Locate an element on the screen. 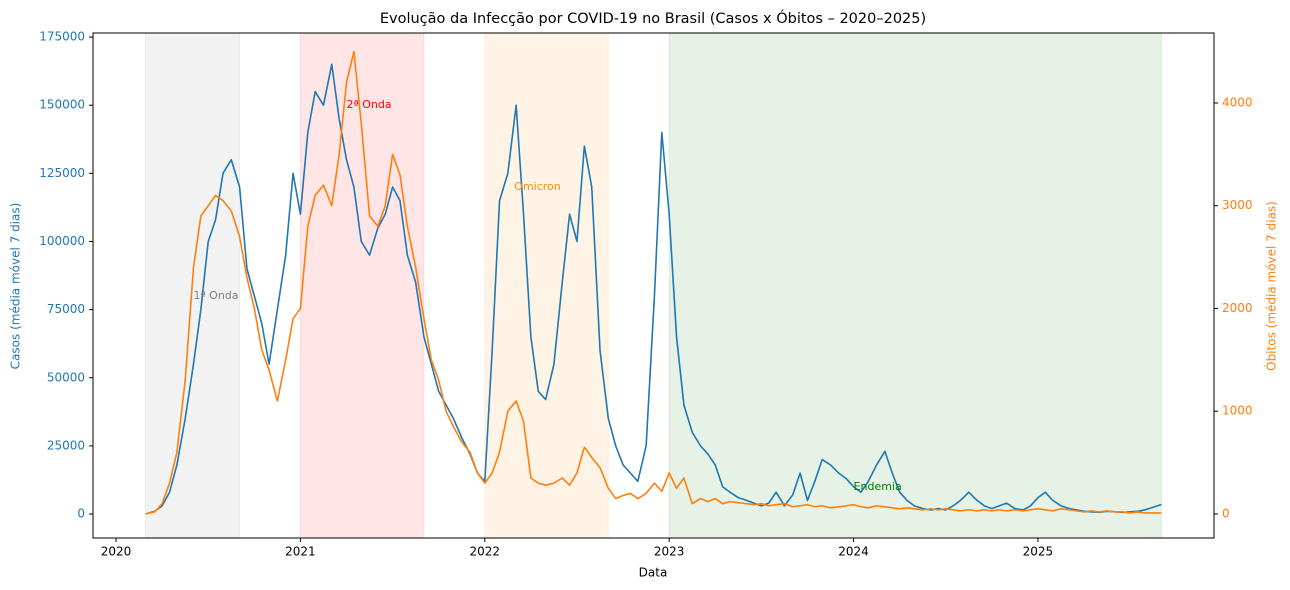 This screenshot has height=590, width=1290. region-label: Omicron is located at coordinates (537, 186).